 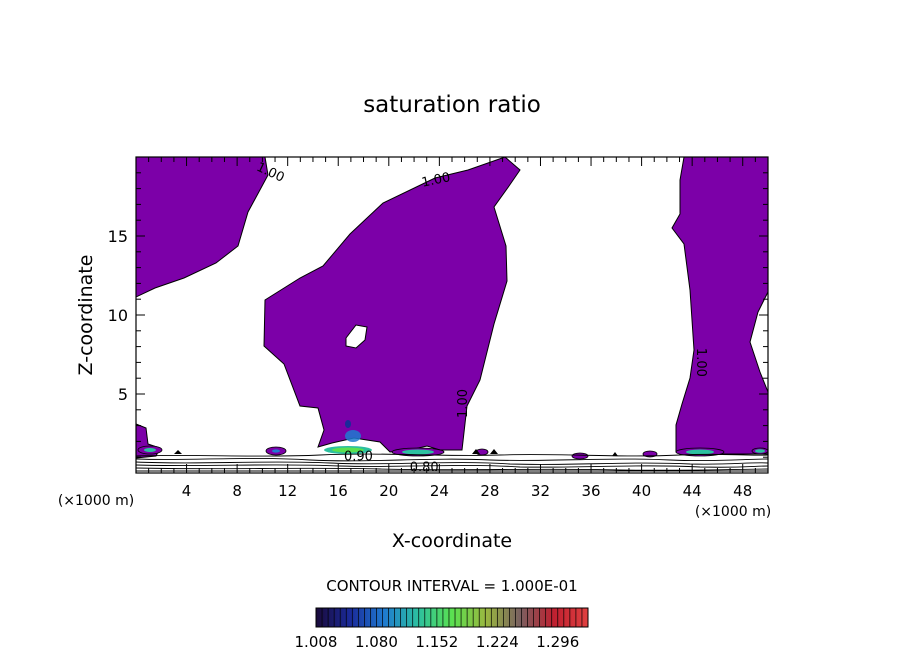 I want to click on x-tick-label: 48, so click(x=742, y=491).